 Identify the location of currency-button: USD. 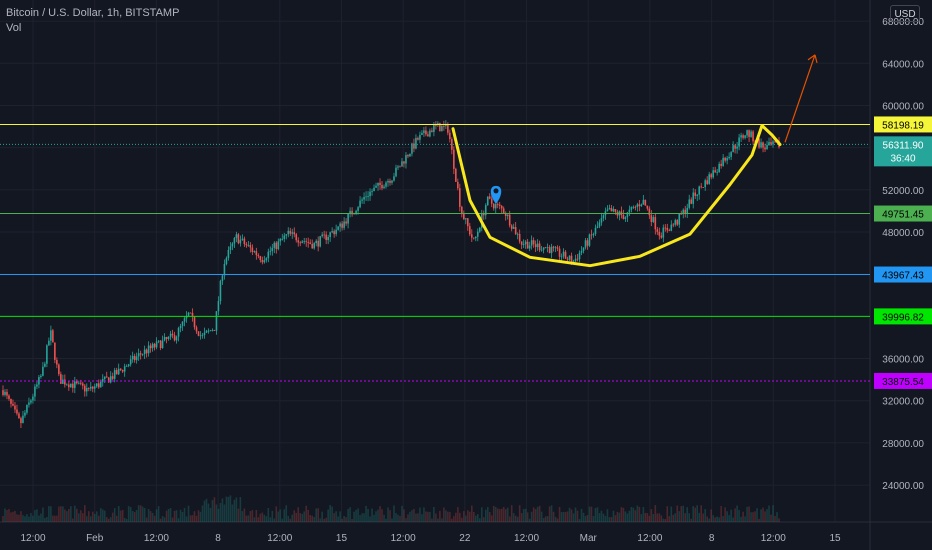
(905, 13).